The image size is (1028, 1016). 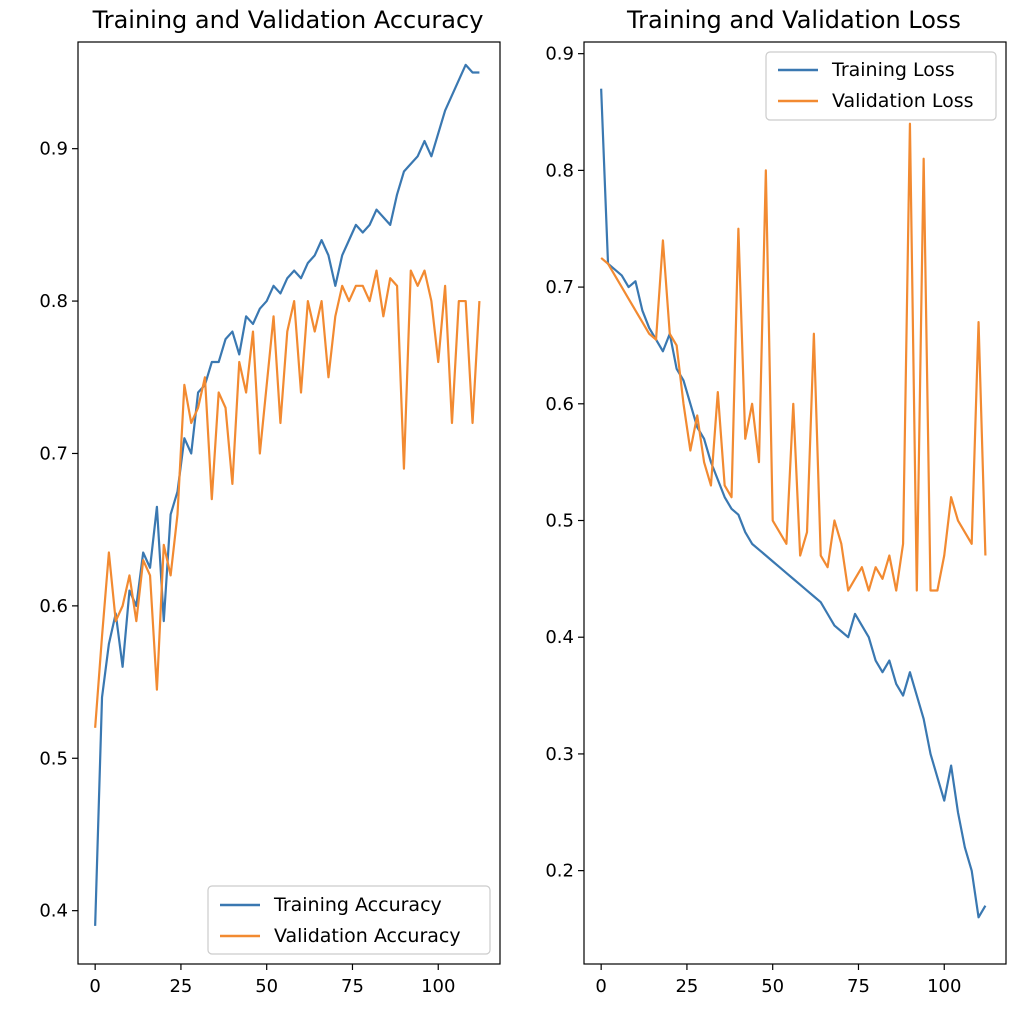 What do you see at coordinates (772, 986) in the screenshot?
I see `loss-x-tick-label: 50` at bounding box center [772, 986].